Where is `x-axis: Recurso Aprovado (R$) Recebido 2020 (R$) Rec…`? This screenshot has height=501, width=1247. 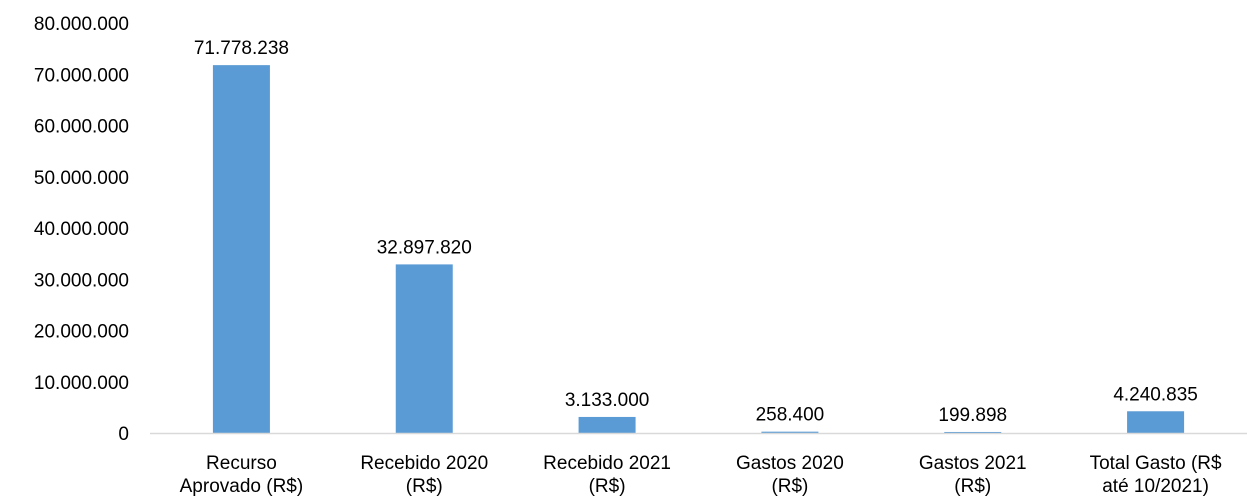
x-axis: Recurso Aprovado (R$) Recebido 2020 (R$) Rec… is located at coordinates (698, 464).